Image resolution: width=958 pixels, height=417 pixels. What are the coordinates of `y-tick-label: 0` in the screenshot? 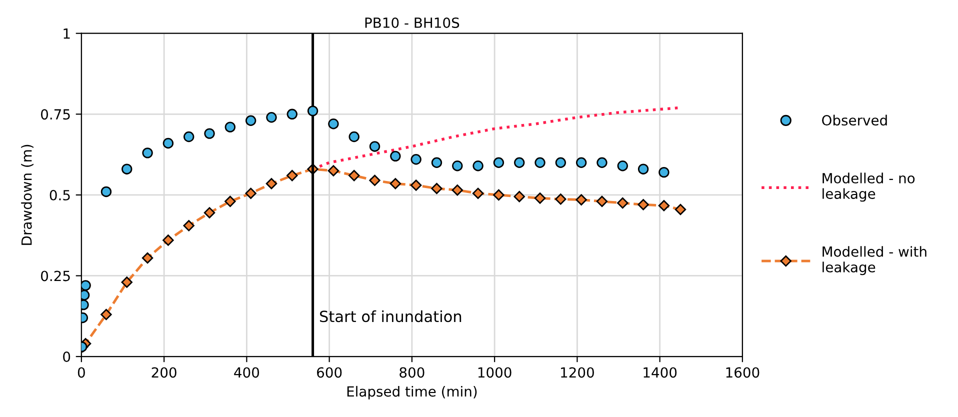 It's located at (66, 357).